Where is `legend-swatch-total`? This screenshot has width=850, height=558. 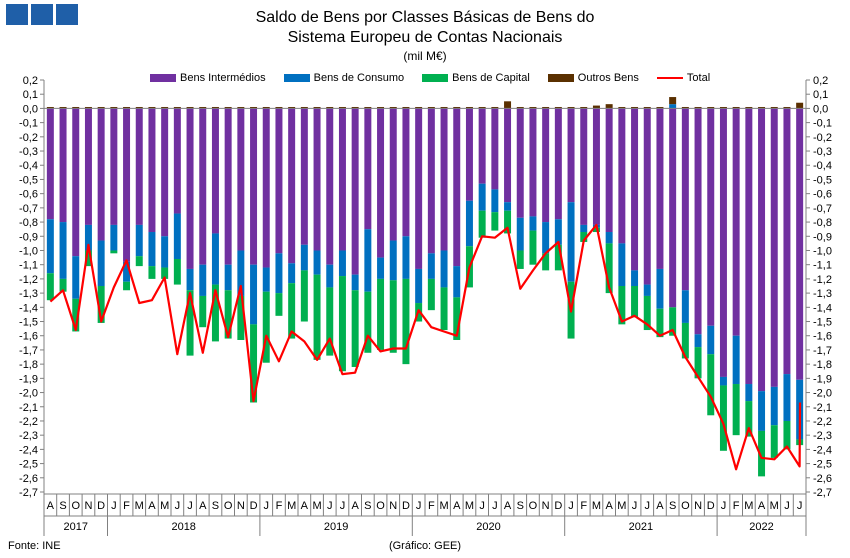 legend-swatch-total is located at coordinates (669, 78).